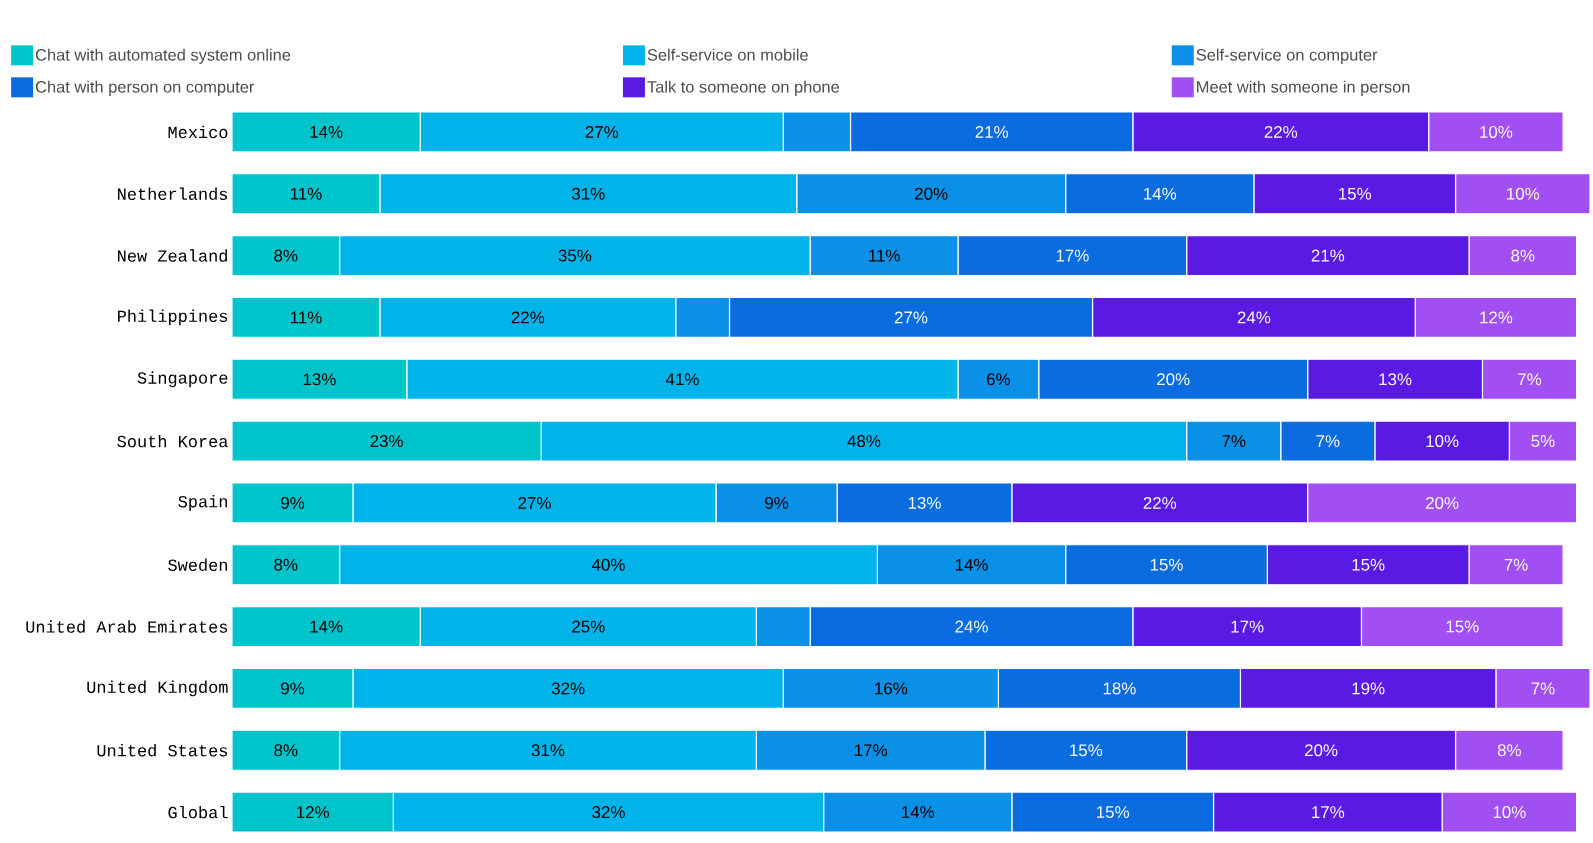  Describe the element at coordinates (999, 379) in the screenshot. I see `data-label: 6%` at that location.